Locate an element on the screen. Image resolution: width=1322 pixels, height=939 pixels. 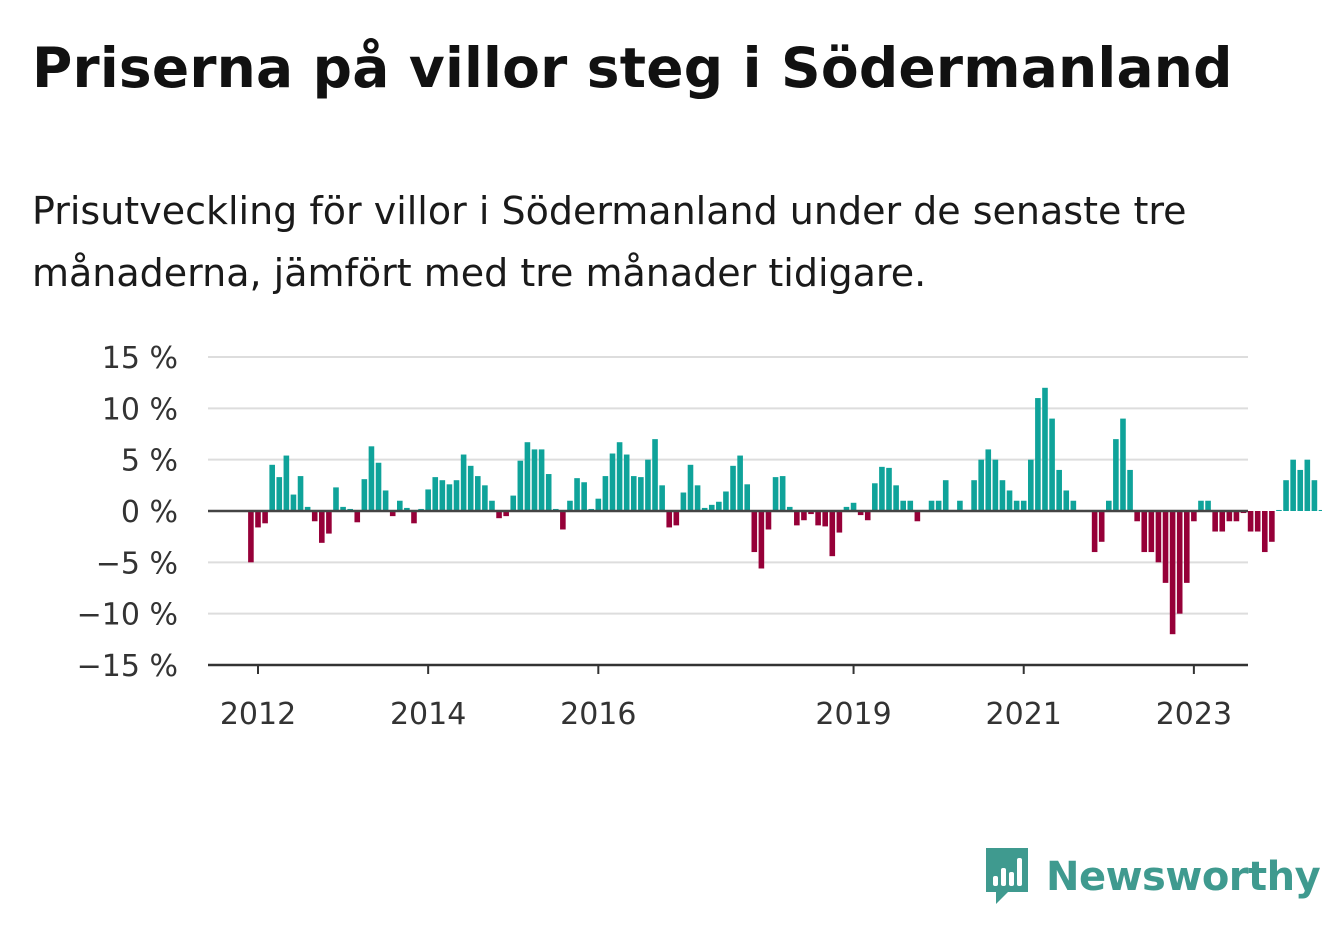
y-tick-label: −10 % is located at coordinates (127, 615).